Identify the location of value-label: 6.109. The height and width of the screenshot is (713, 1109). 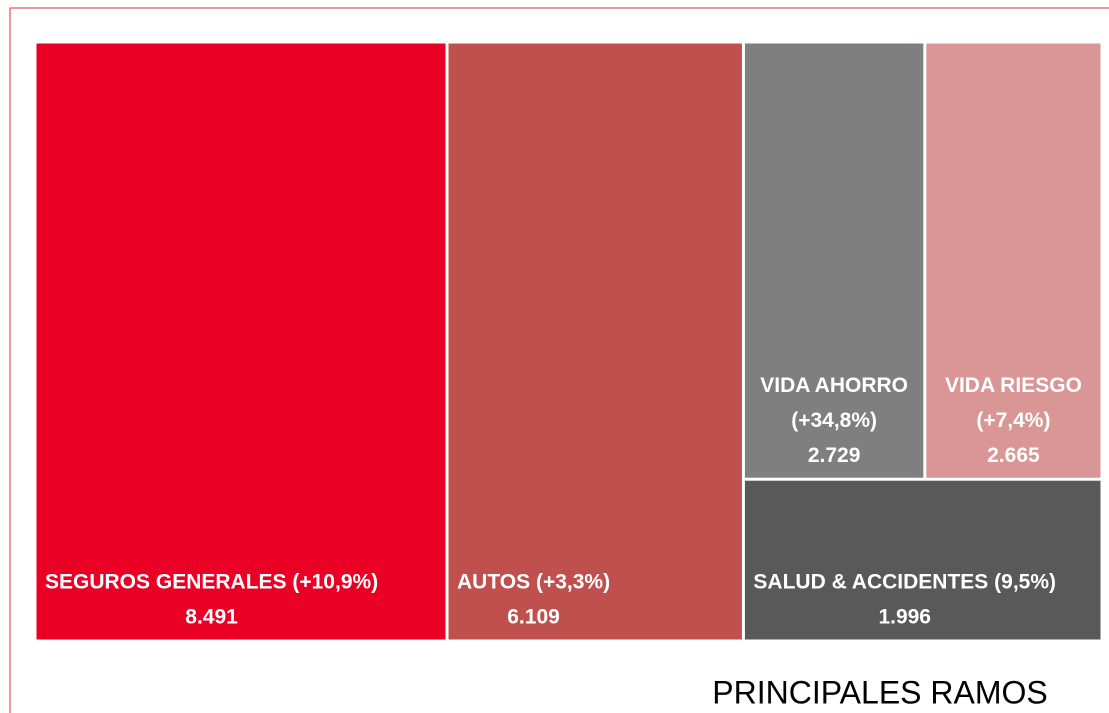
(533, 617).